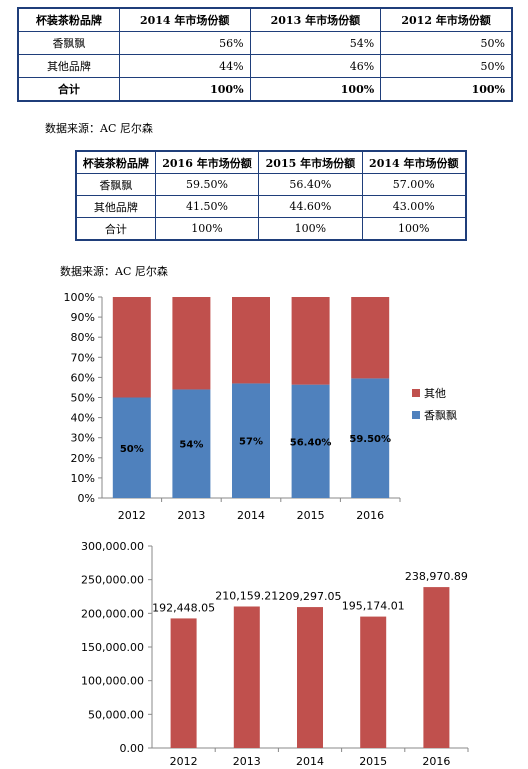 This screenshot has width=528, height=769. Describe the element at coordinates (246, 595) in the screenshot. I see `data-label: 210,159.21` at that location.